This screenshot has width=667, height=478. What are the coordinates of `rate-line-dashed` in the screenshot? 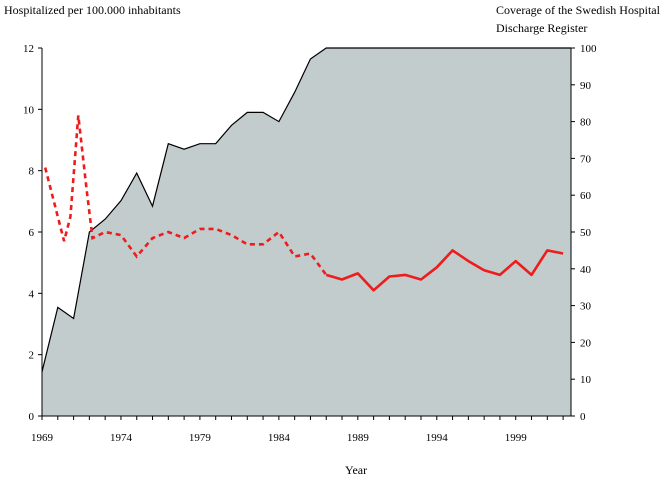 It's located at (185, 195).